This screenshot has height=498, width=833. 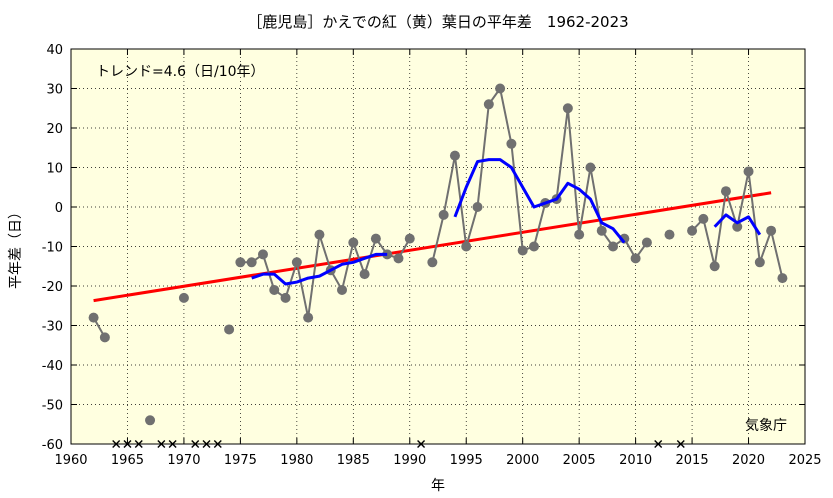 I want to click on x-tick-label: 2020, so click(x=748, y=460).